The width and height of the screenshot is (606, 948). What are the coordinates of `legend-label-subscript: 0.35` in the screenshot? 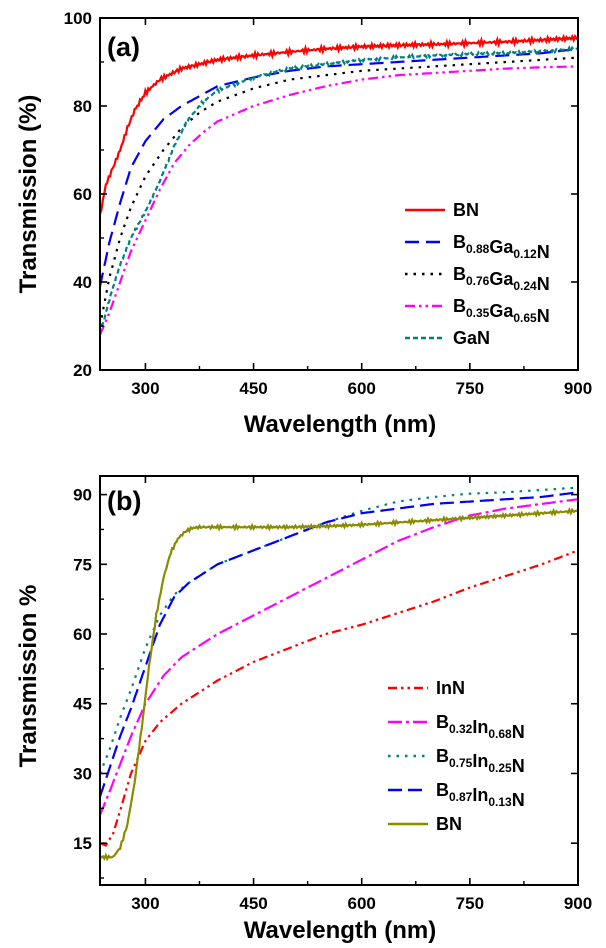 It's located at (478, 313).